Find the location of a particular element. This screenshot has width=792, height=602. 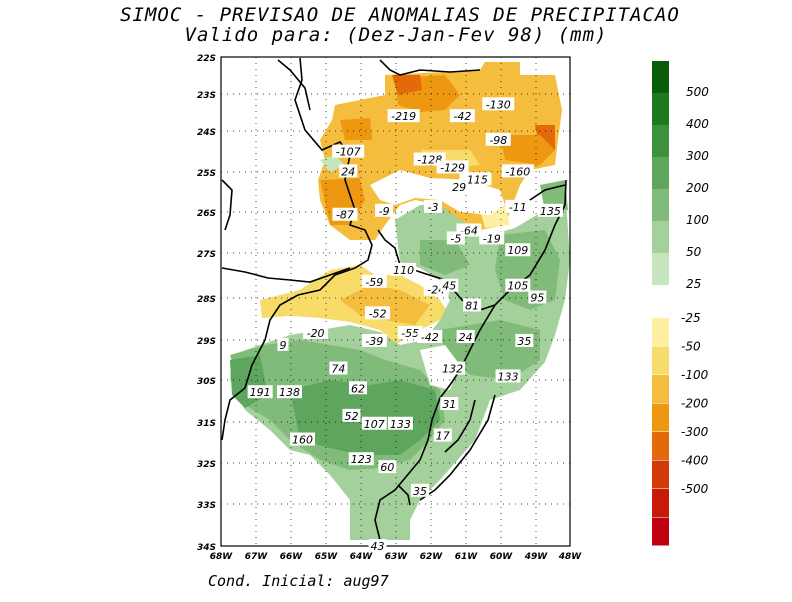

svg-text: 110 is located at coordinates (403, 270).